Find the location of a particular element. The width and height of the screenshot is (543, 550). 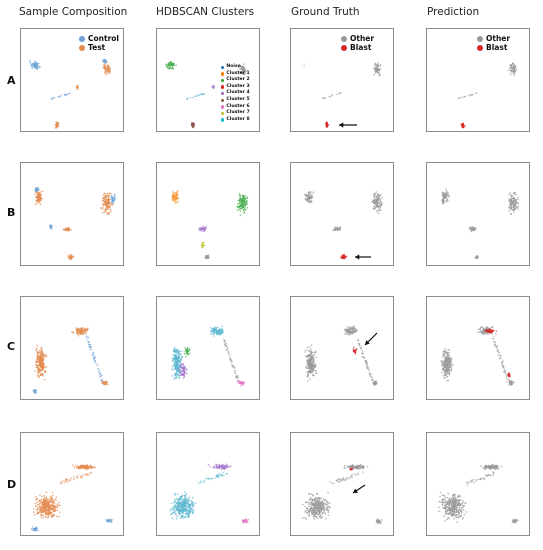

legend-item-cluster-3: Cluster 3 is located at coordinates (235, 87).